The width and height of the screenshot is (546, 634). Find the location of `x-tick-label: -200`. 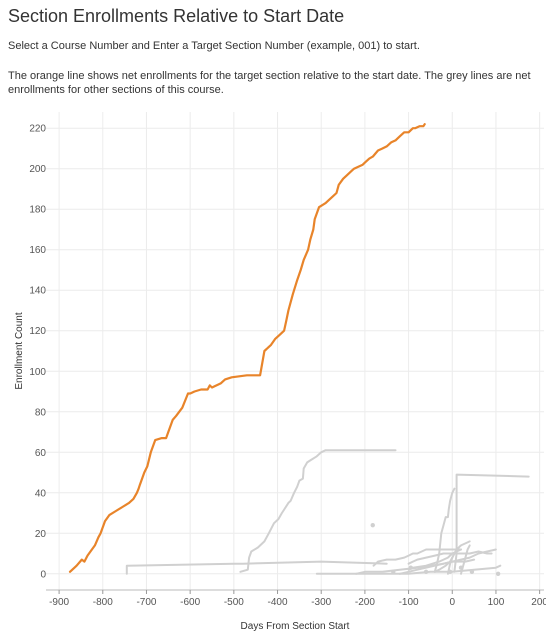

x-tick-label: -200 is located at coordinates (365, 602).